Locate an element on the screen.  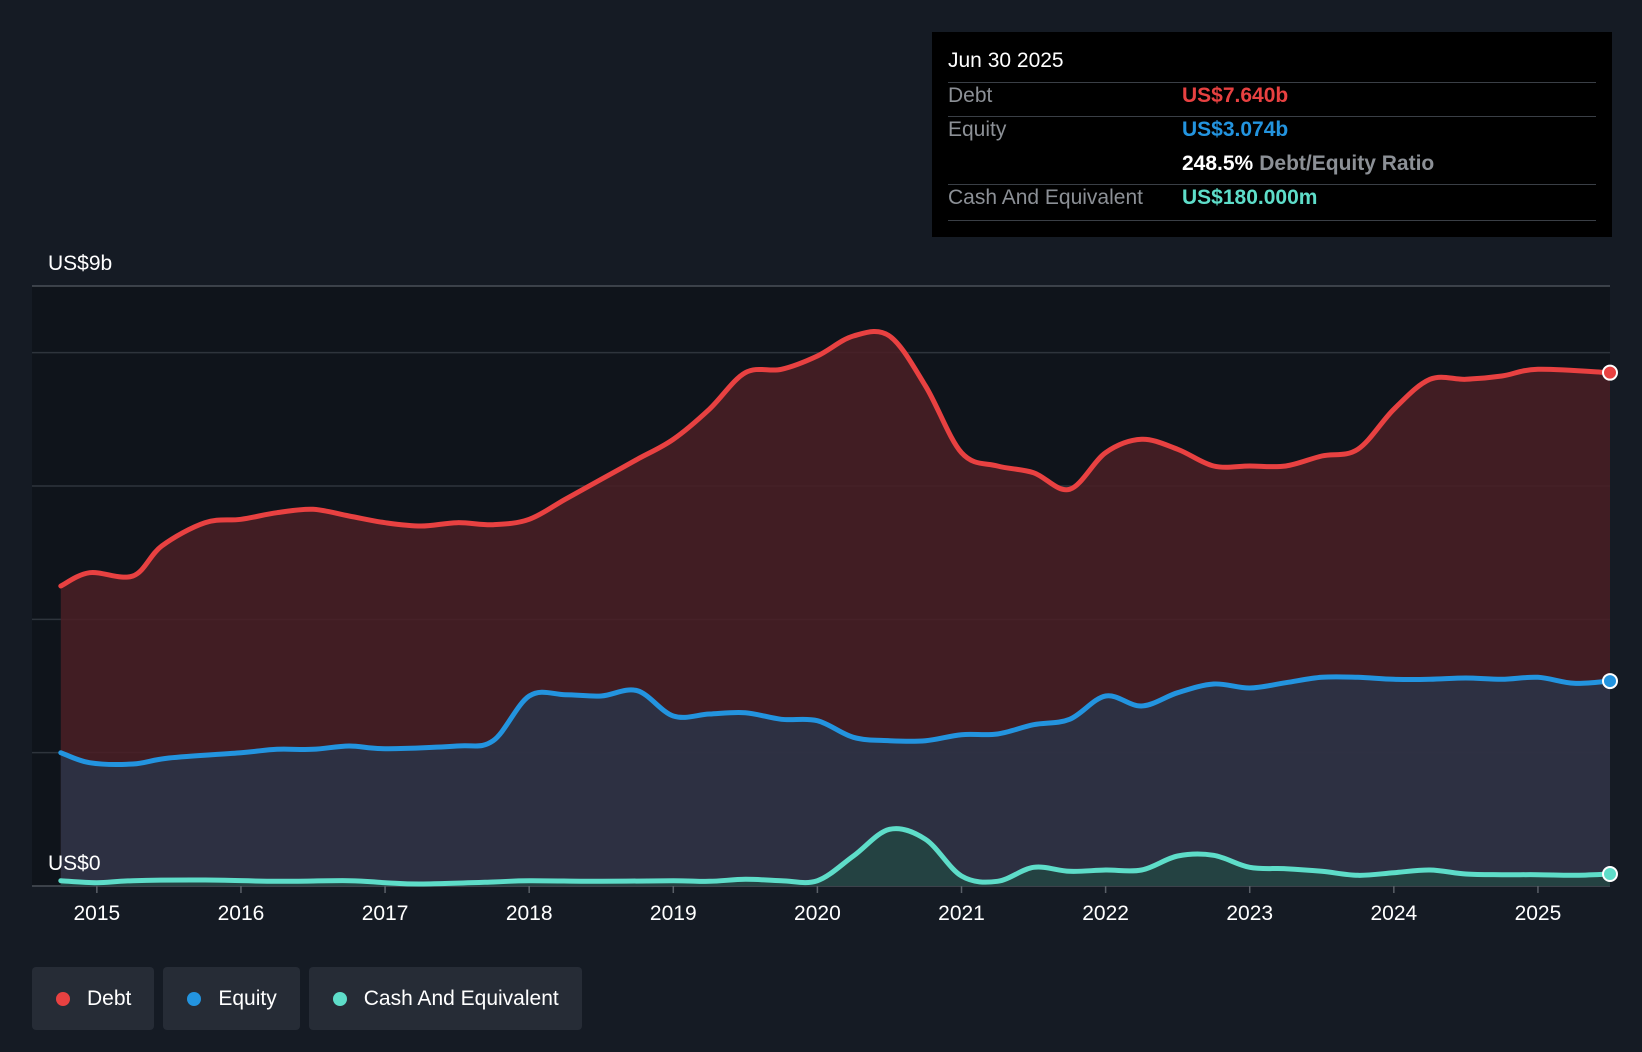
debt-dot-icon is located at coordinates (63, 998).